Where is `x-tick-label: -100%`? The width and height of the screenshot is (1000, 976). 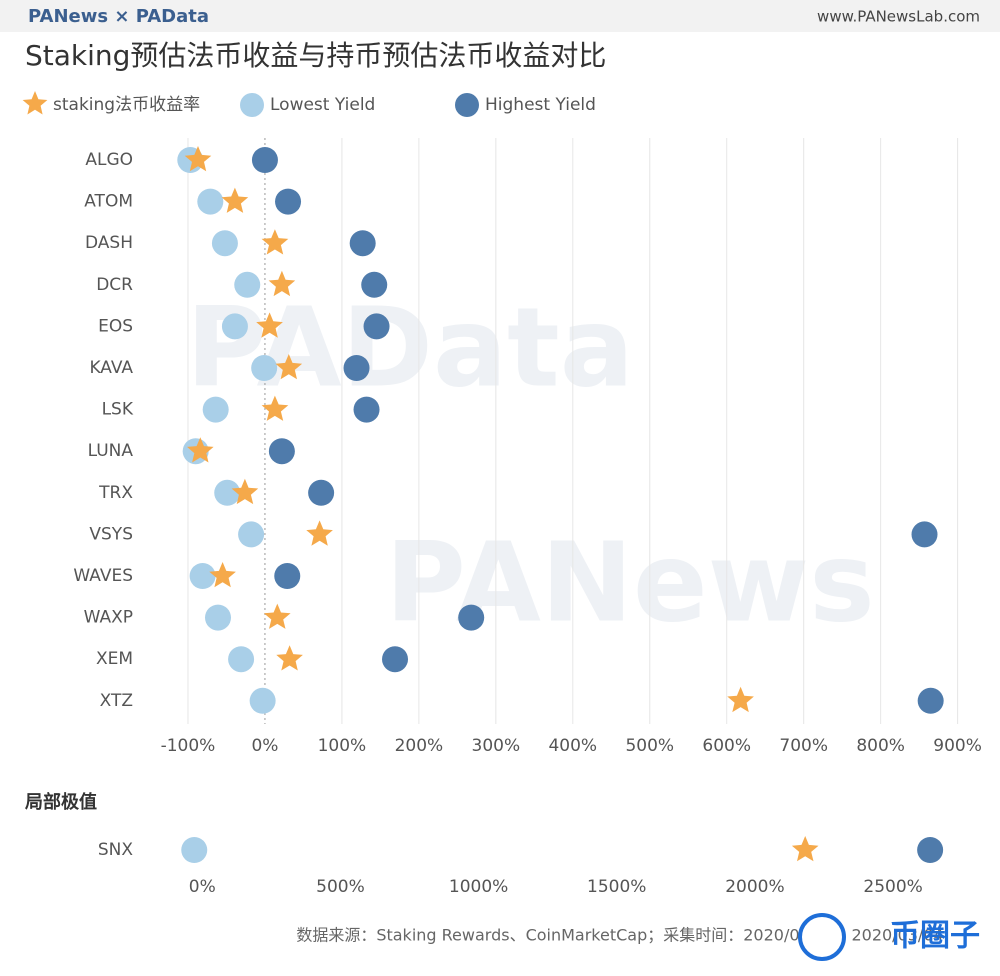 x-tick-label: -100% is located at coordinates (188, 746).